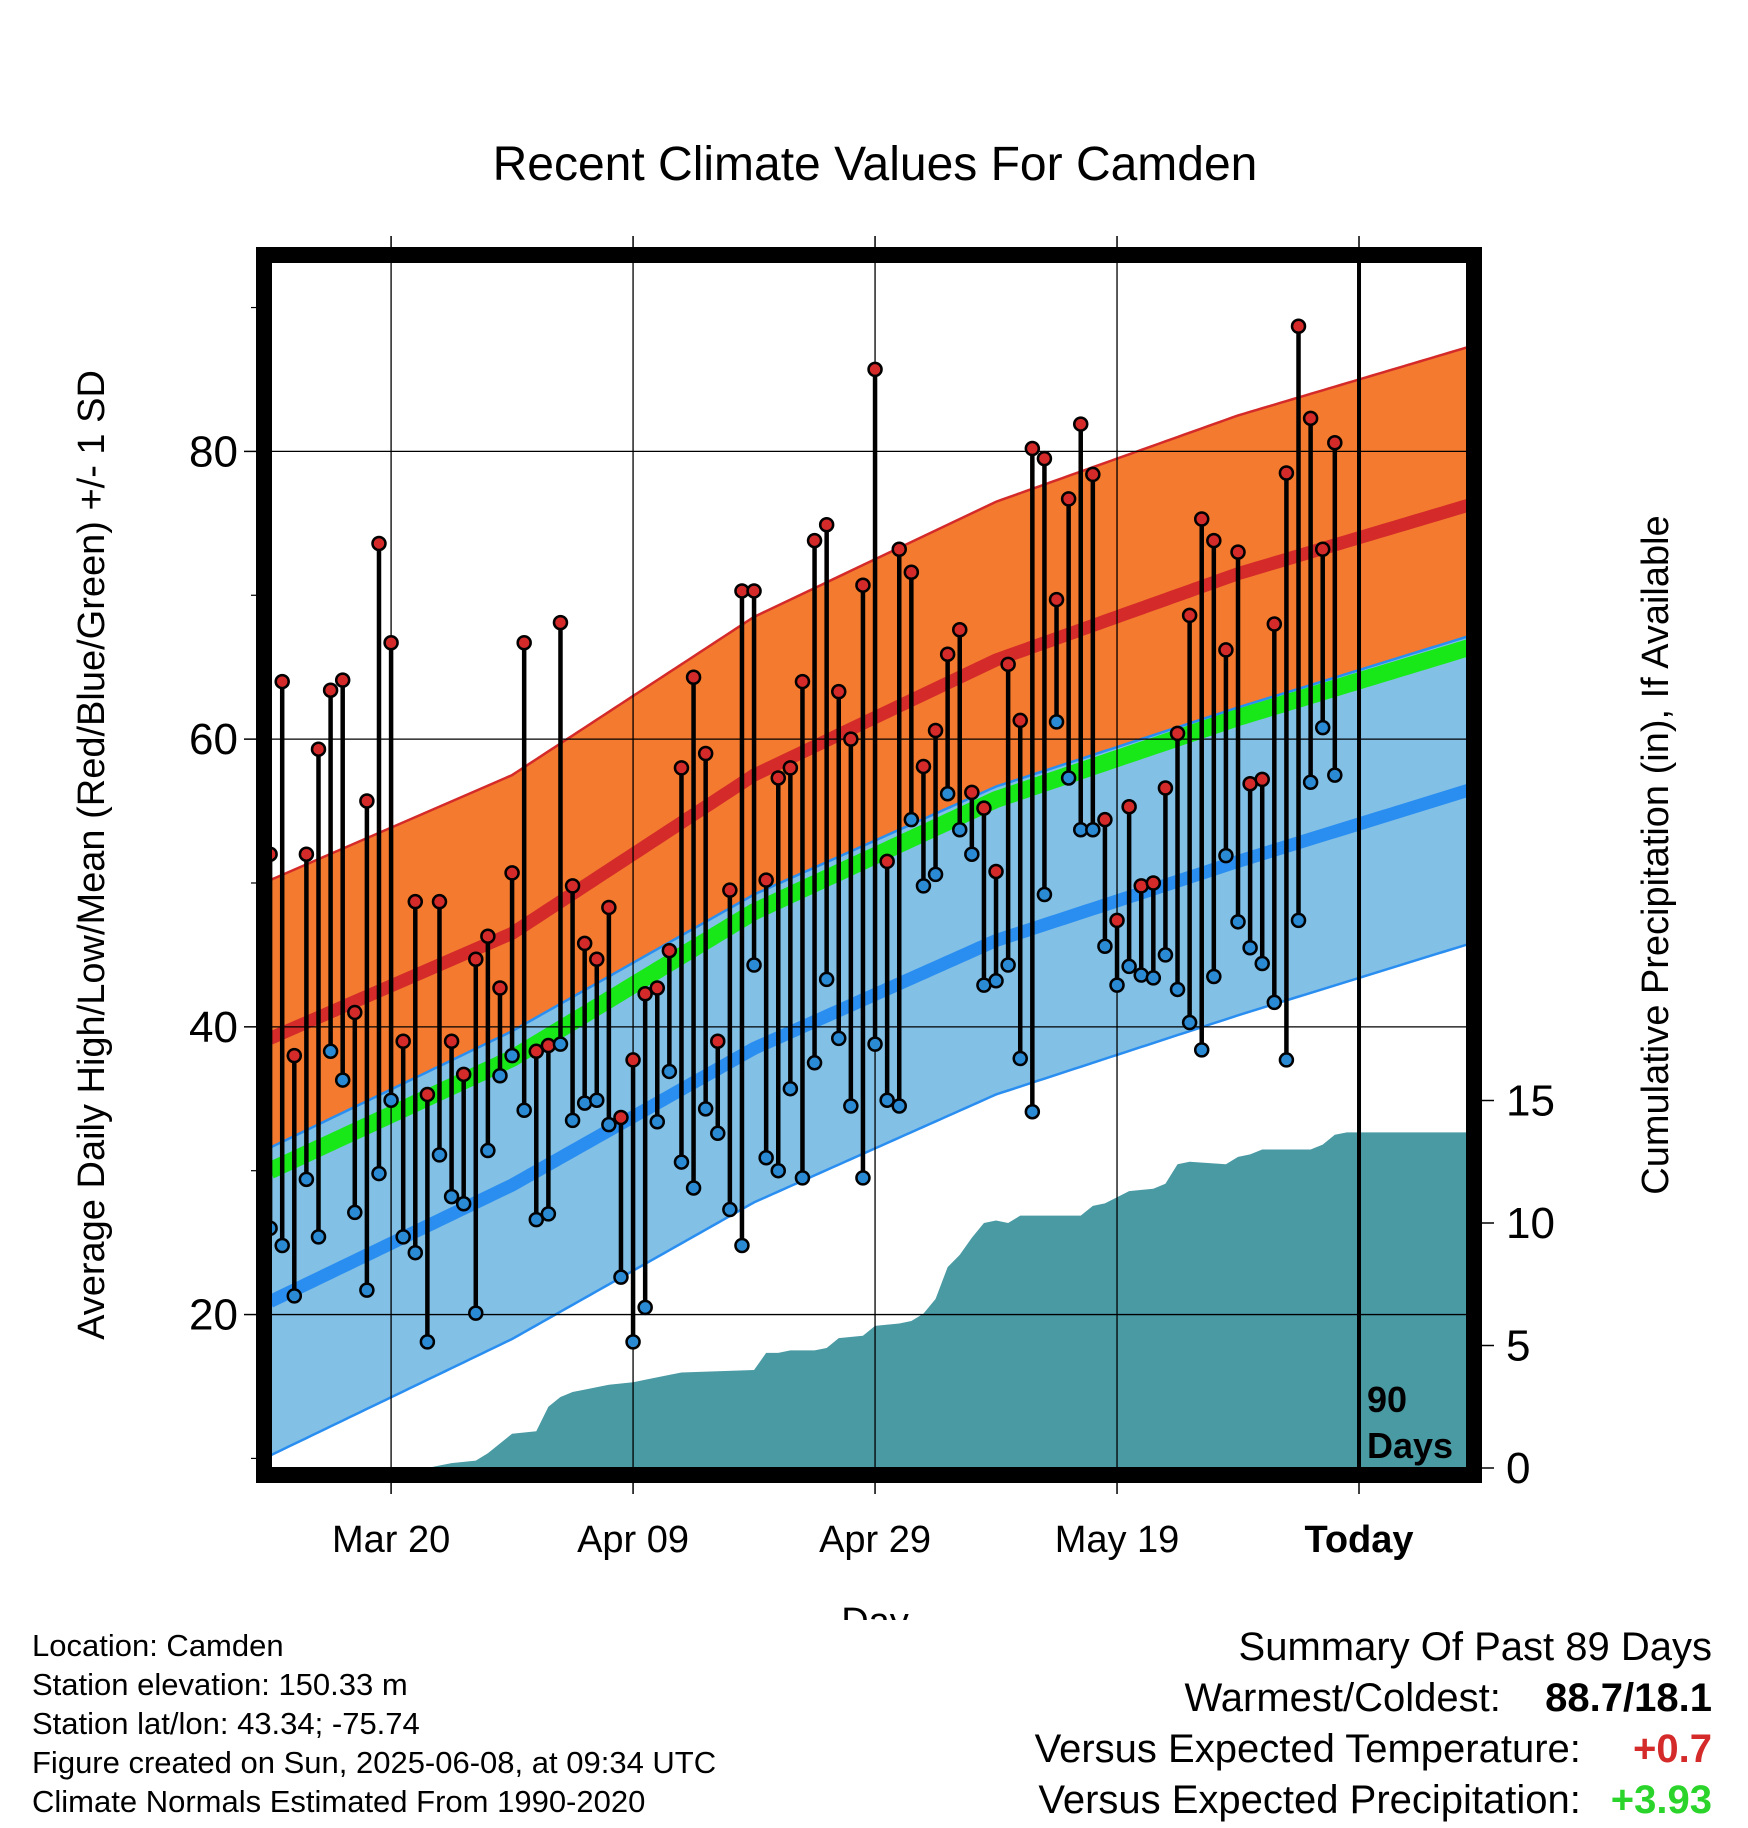  I want to click on prec-label: Versus Expected Precipitation:, so click(1309, 1800).